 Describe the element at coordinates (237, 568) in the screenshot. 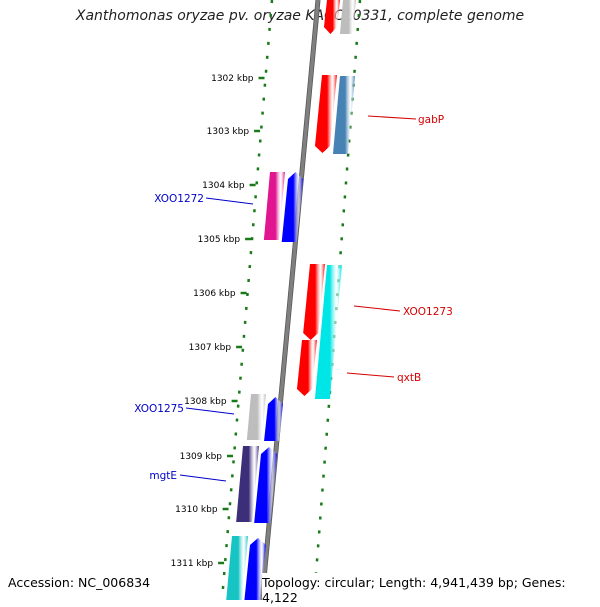

I see `gene-bottom-teal` at that location.